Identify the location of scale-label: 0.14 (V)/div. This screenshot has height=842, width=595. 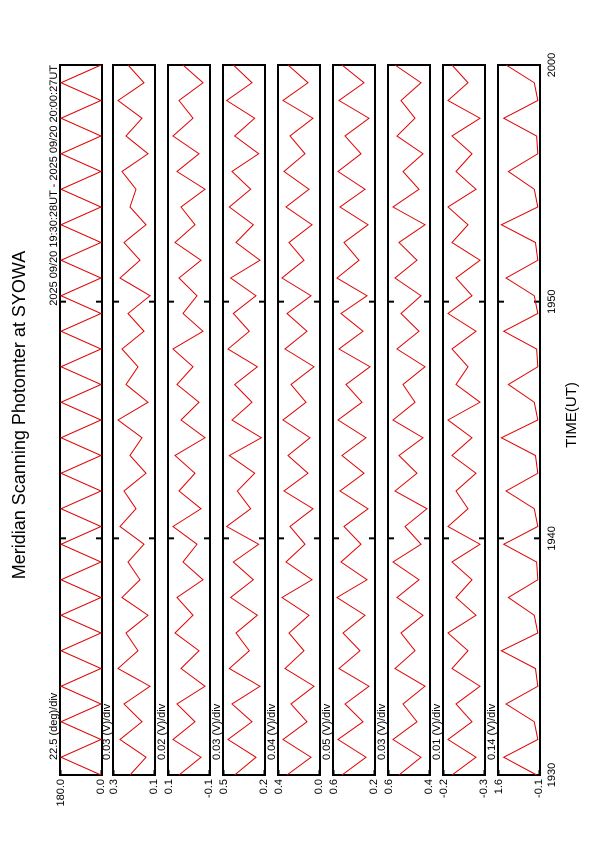
(492, 731).